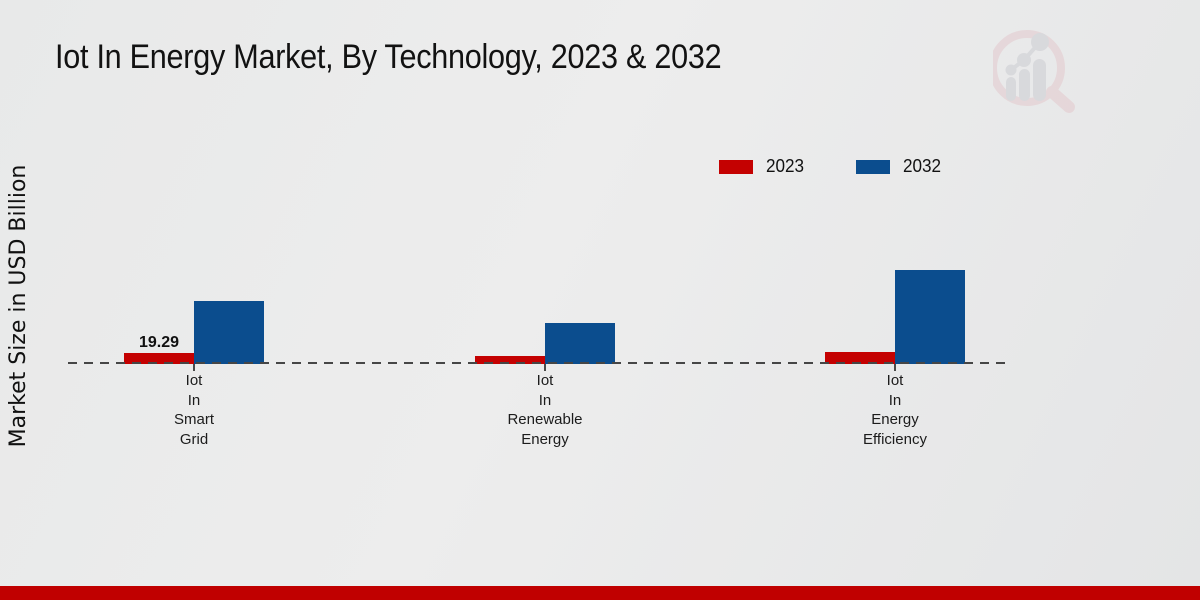 This screenshot has width=1200, height=600. I want to click on x-axis-tick-iot-in-smart-grid, so click(194, 367).